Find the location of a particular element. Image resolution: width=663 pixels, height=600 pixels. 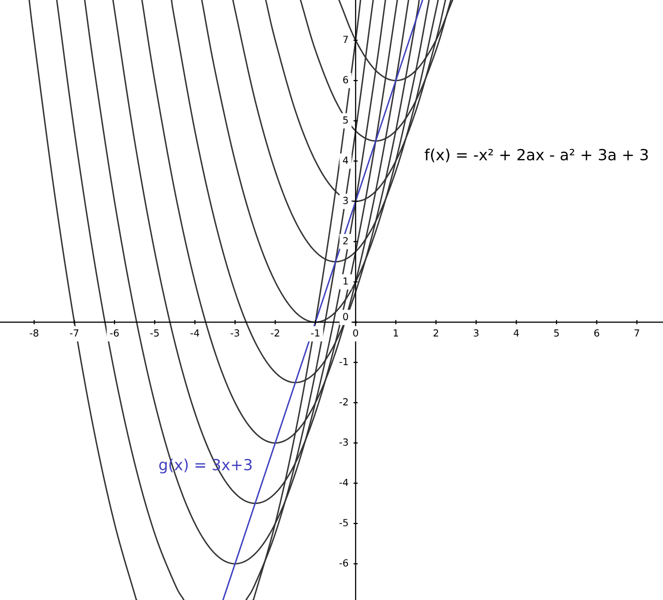

x-tick-label: 2 is located at coordinates (436, 332).